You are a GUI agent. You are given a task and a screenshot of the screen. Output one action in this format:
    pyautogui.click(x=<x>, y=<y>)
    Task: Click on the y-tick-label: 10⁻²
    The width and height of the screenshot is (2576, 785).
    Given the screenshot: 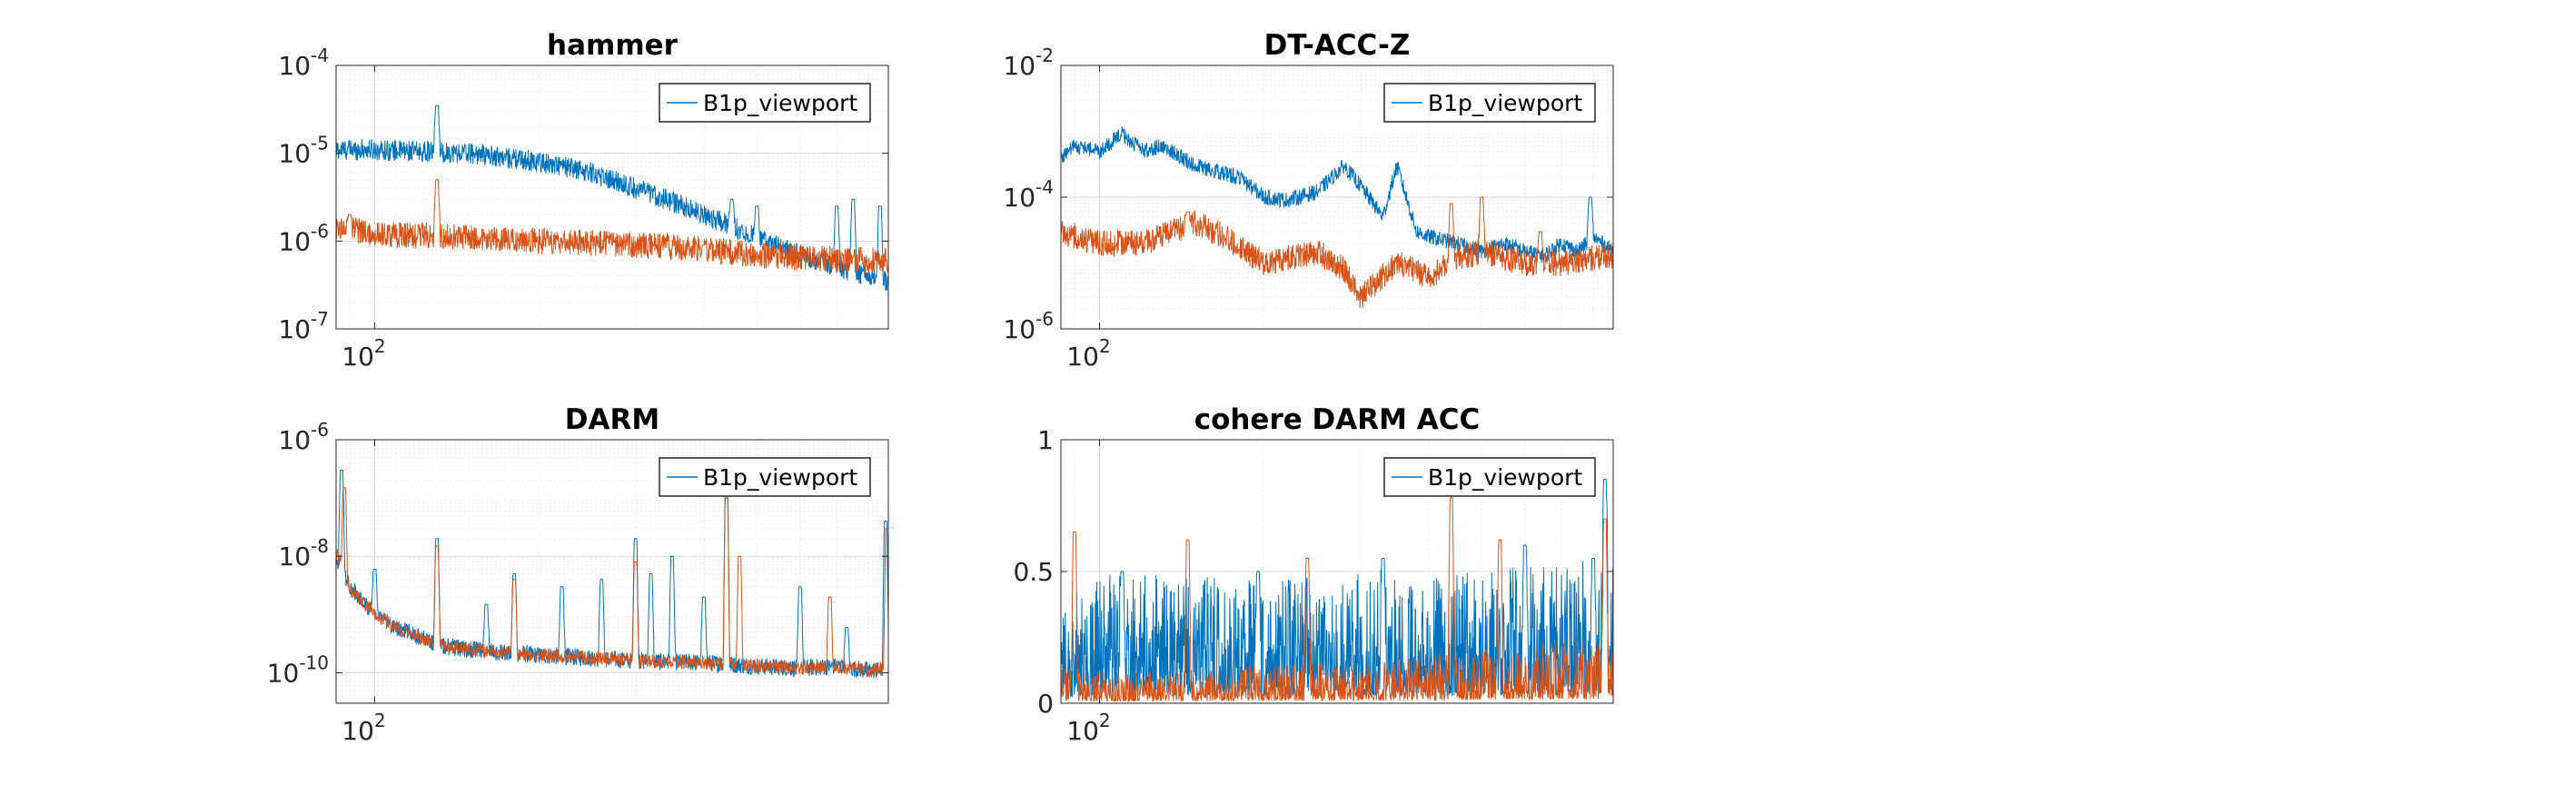 What is the action you would take?
    pyautogui.click(x=1028, y=63)
    